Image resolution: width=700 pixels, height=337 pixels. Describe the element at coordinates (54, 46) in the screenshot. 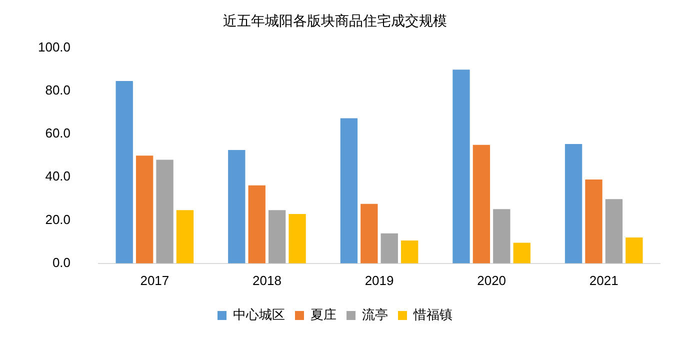

I see `y-tick-label: 100.0` at that location.